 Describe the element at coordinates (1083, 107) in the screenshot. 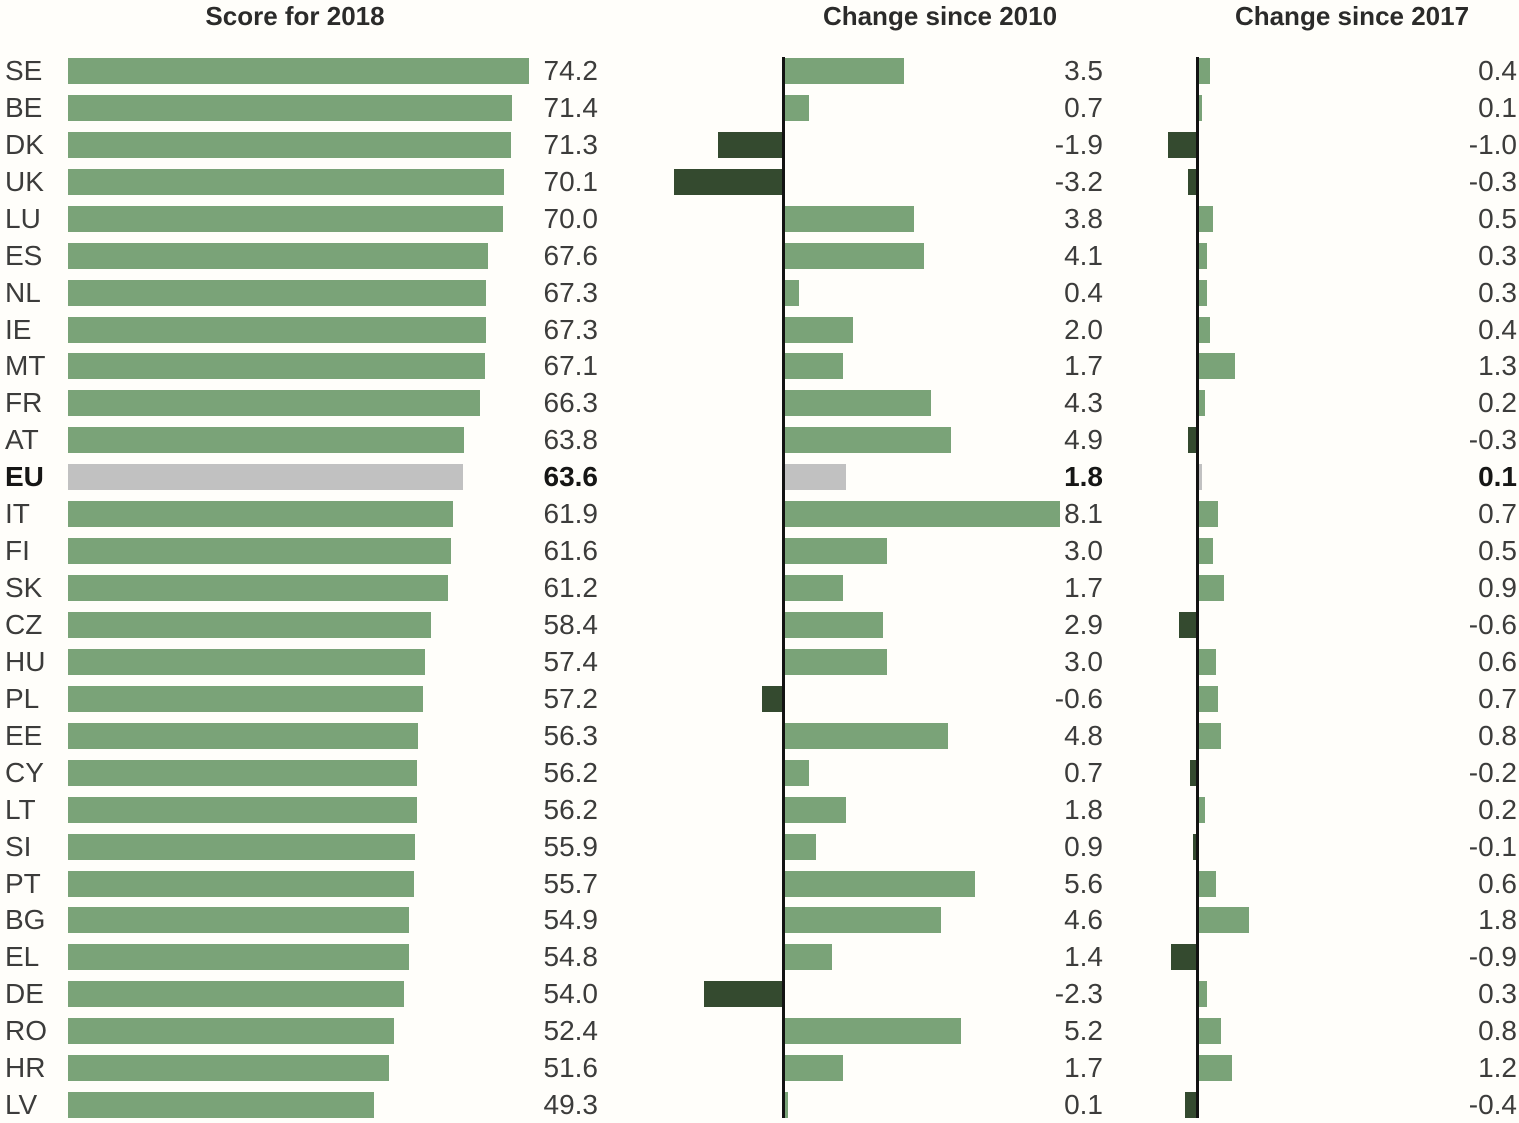

I see `change-2010-value: 0.7` at that location.